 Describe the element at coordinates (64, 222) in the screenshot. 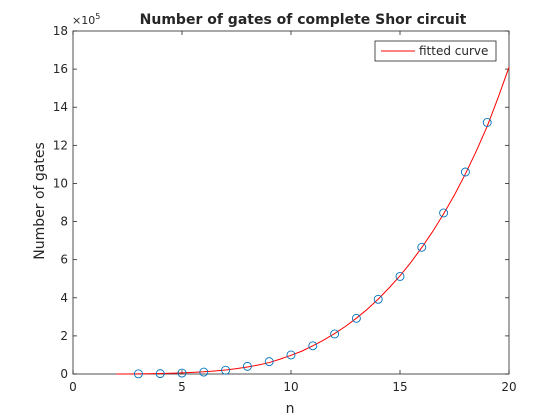

I see `y-tick-label: 8` at that location.